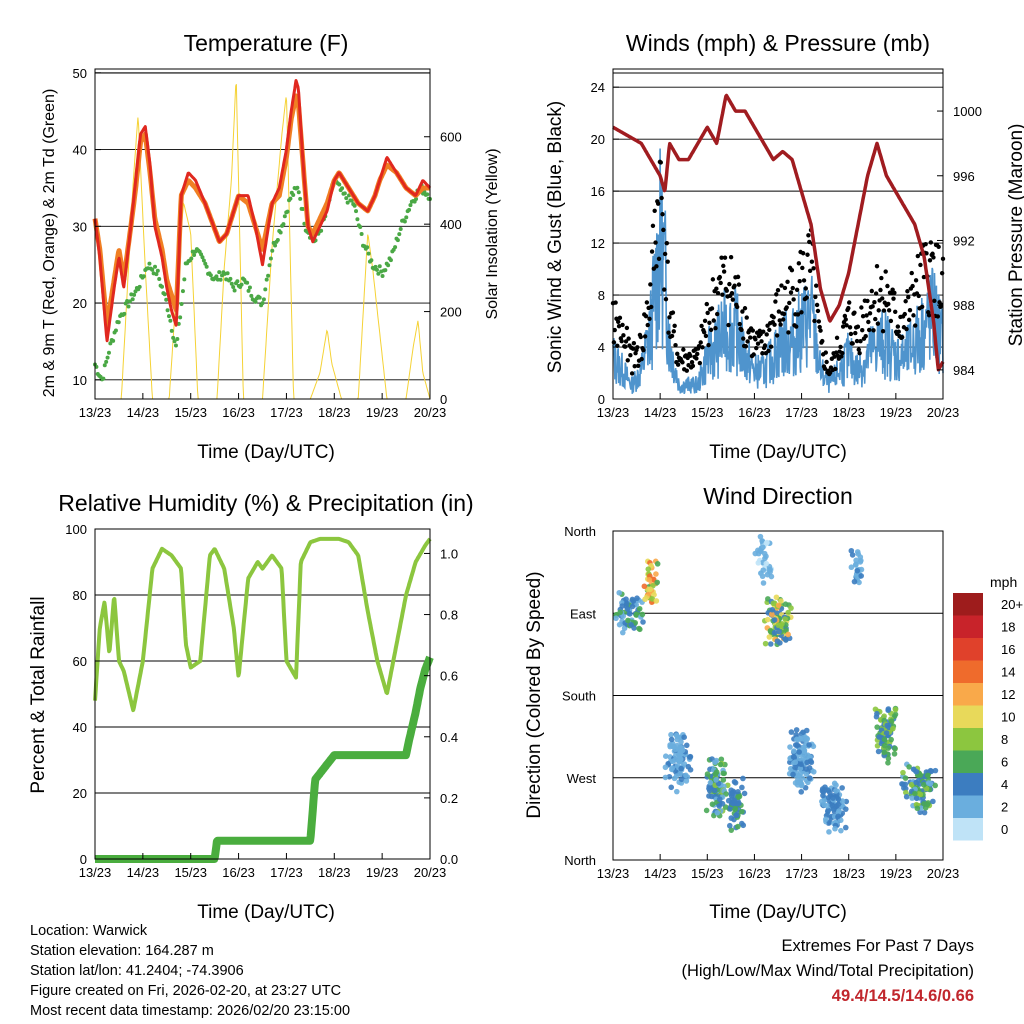  I want to click on temp-ytick-label: 50, so click(80, 73).